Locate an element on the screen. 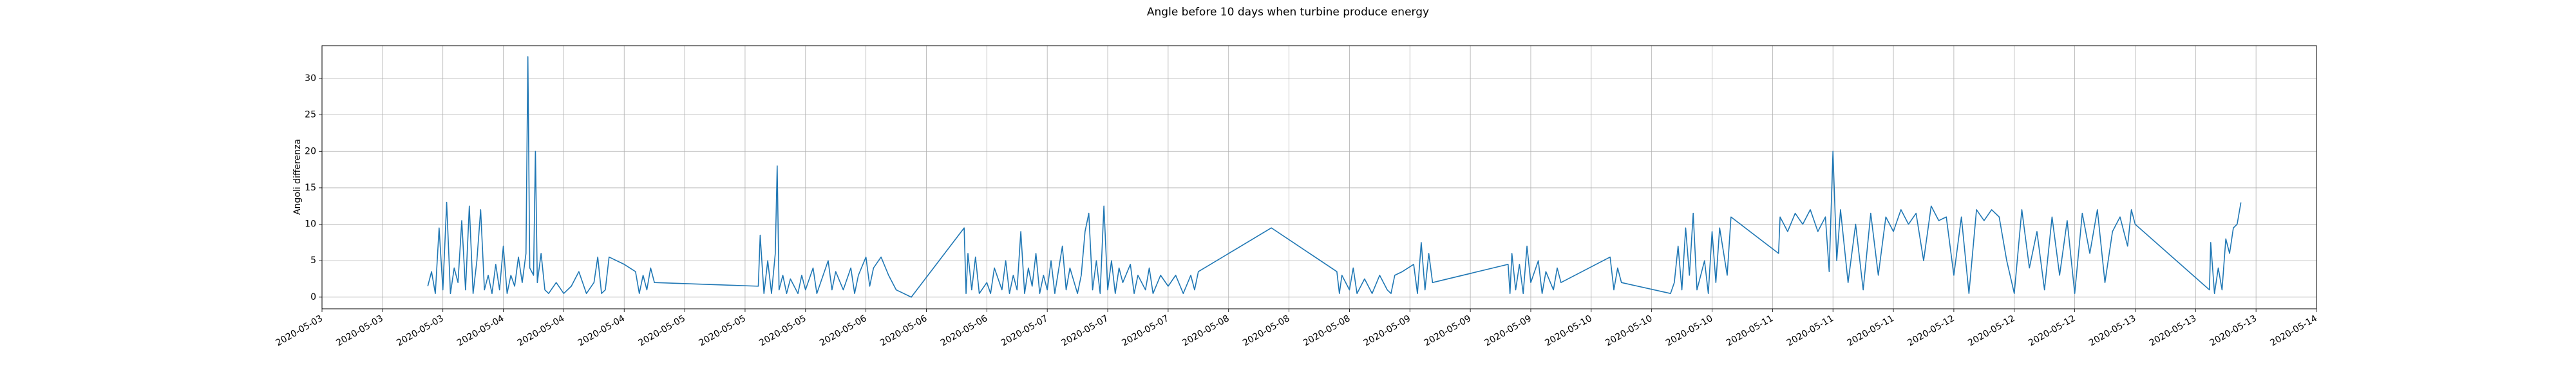  y-tick-label: 10 is located at coordinates (310, 224).